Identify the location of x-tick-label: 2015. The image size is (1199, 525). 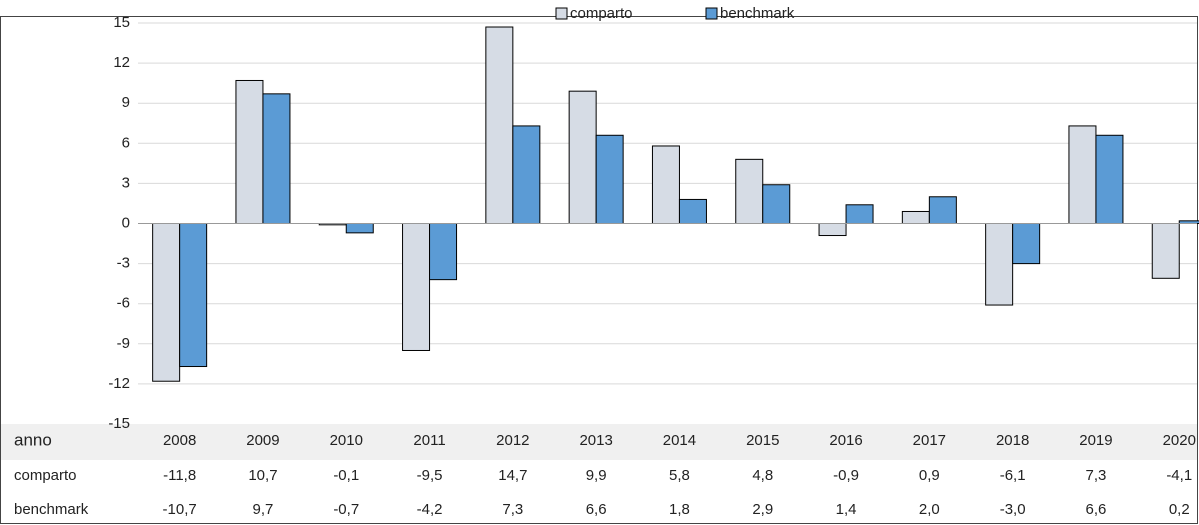
(762, 440).